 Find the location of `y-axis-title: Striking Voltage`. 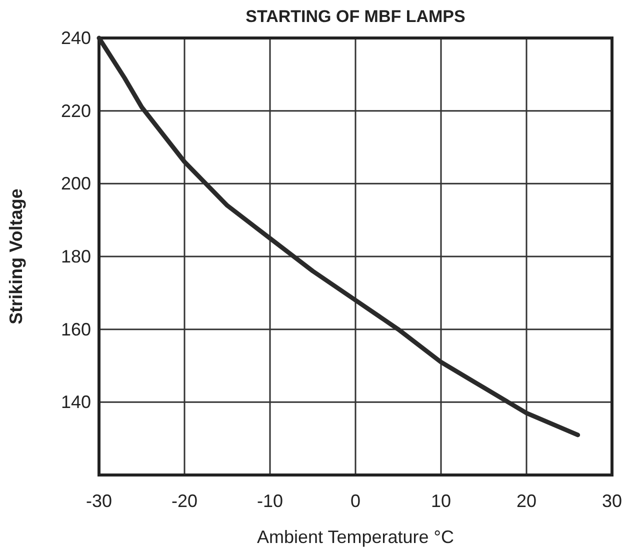

y-axis-title: Striking Voltage is located at coordinates (16, 256).